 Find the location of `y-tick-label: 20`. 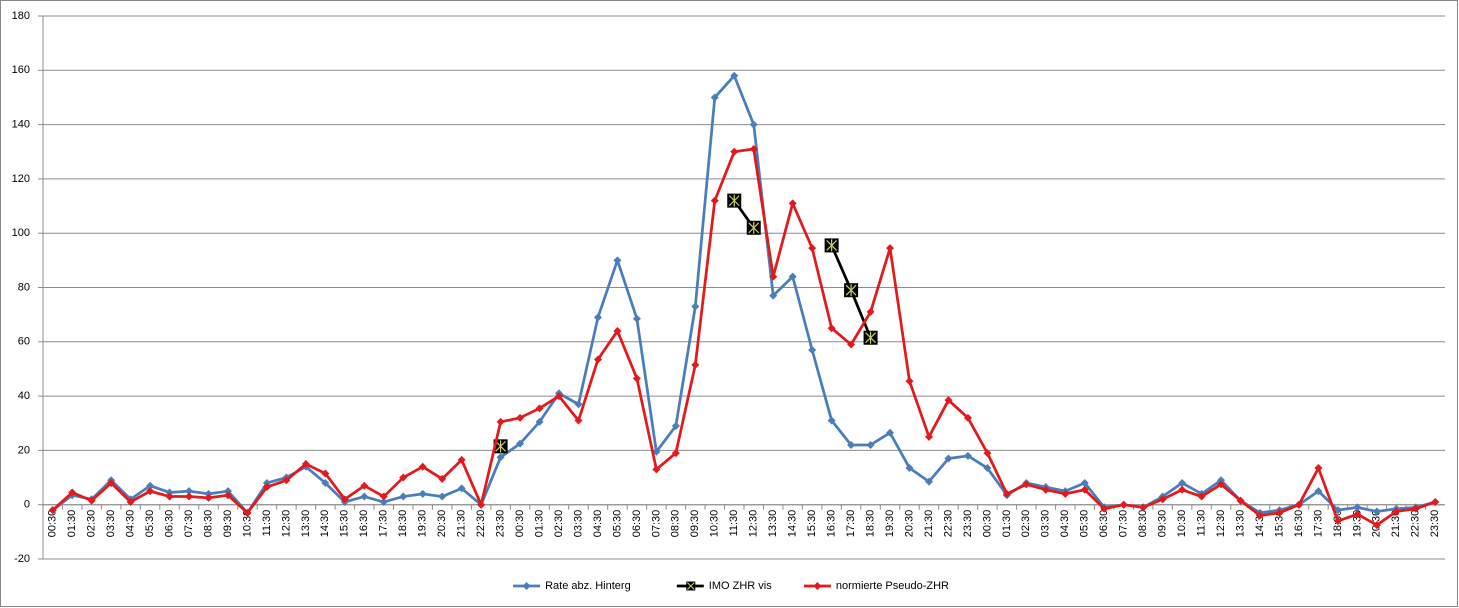

y-tick-label: 20 is located at coordinates (24, 450).